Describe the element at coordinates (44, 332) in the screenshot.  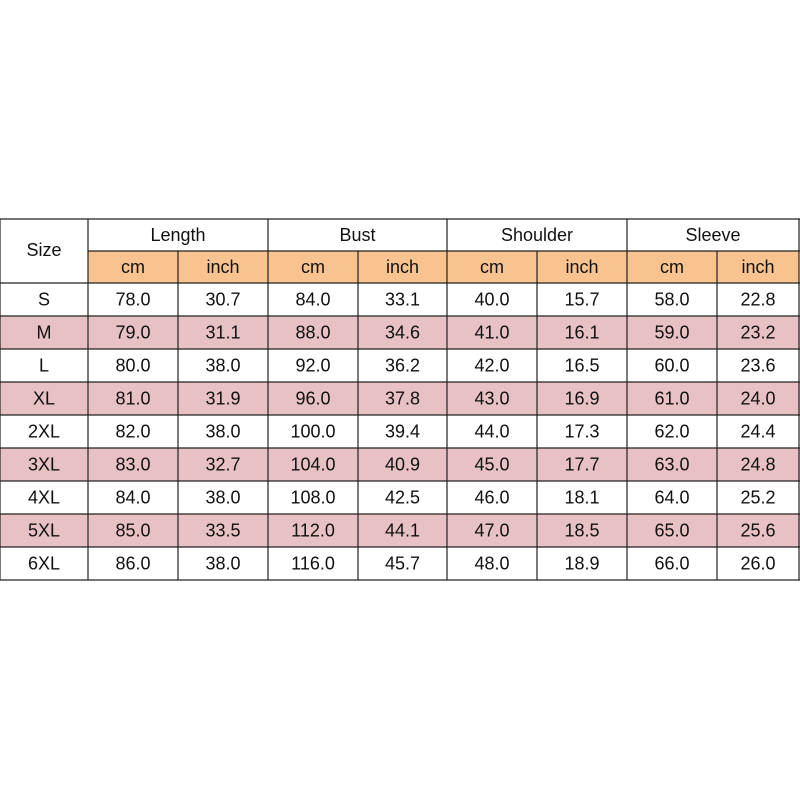
I see `size-label: M` at that location.